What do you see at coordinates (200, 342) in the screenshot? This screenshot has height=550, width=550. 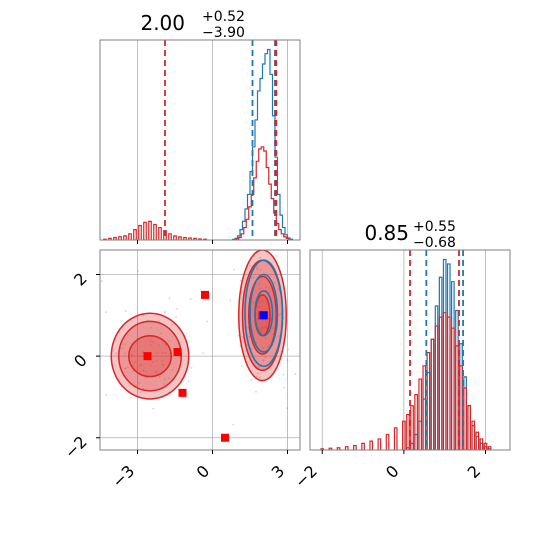 I see `plot-area` at bounding box center [200, 342].